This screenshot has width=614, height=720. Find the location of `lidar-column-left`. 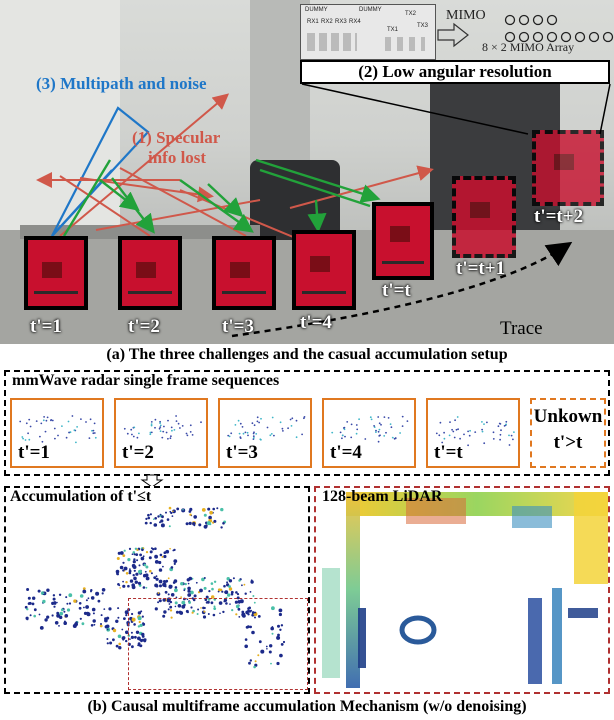

lidar-column-left is located at coordinates (331, 623).